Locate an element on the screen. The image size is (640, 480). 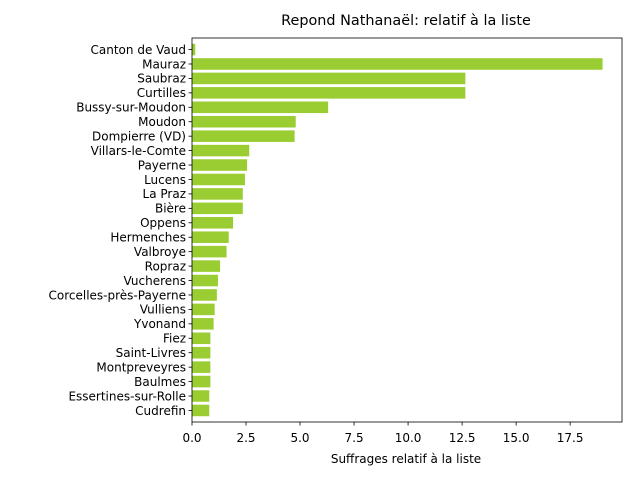
y-tick-label: Canton de Vaud is located at coordinates (138, 50).